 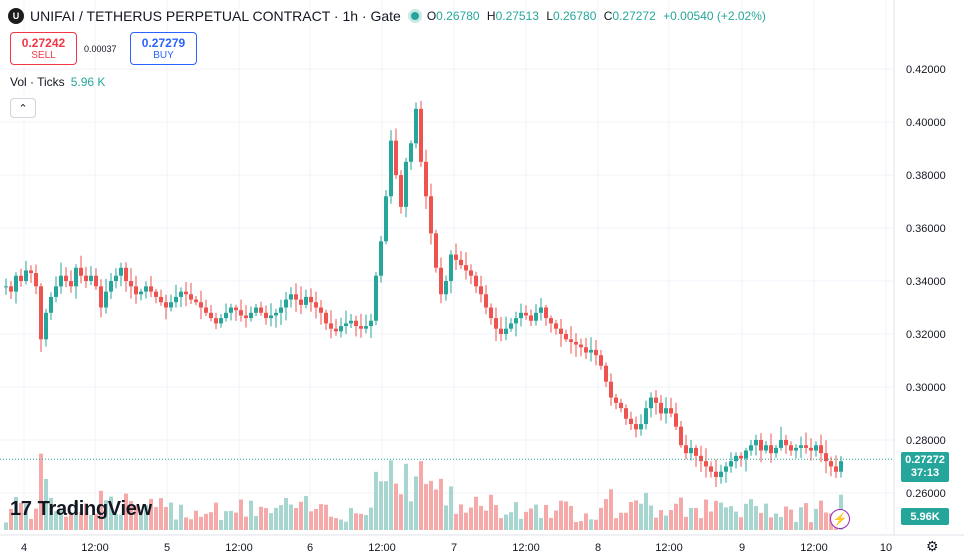 I want to click on lightning-icon: ⚡, so click(x=840, y=519).